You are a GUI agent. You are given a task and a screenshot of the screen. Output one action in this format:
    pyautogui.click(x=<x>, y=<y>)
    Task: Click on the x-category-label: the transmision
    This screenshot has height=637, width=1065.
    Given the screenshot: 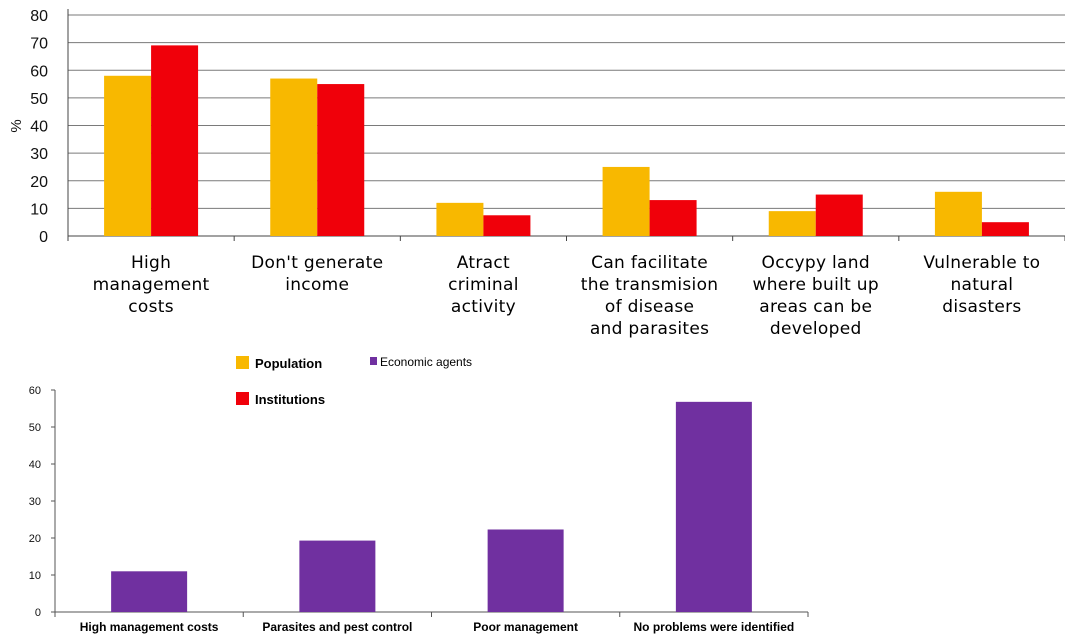 What is the action you would take?
    pyautogui.click(x=650, y=285)
    